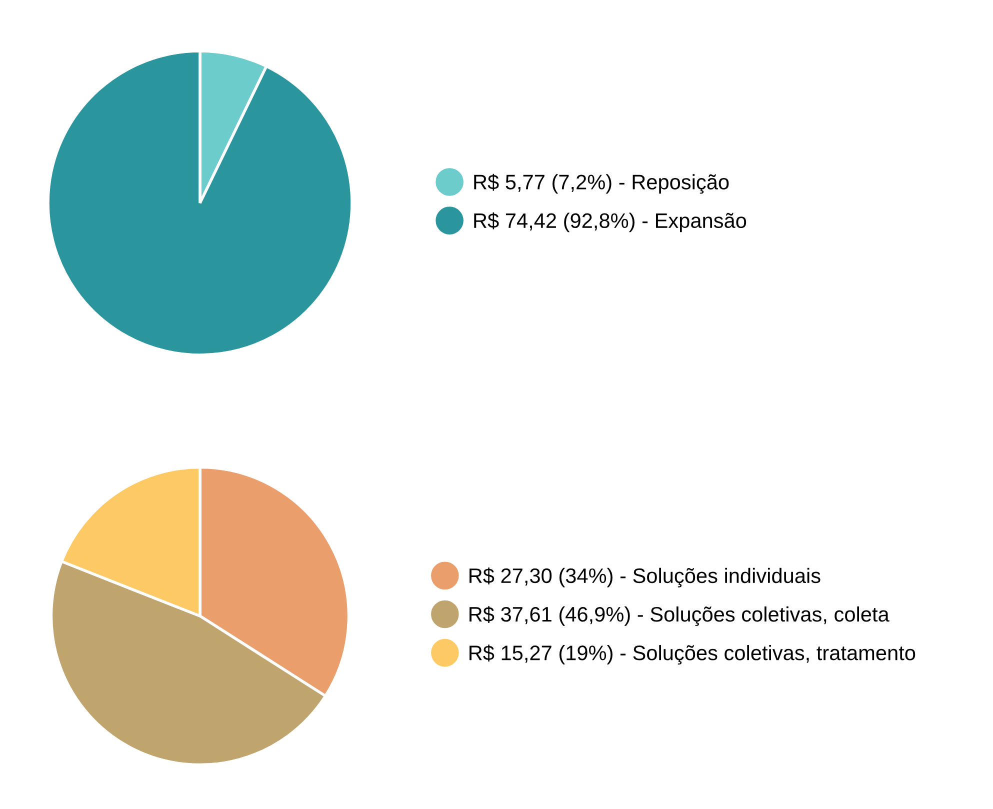 Image resolution: width=993 pixels, height=809 pixels. Describe the element at coordinates (645, 577) in the screenshot. I see `legend-label: R$ 27,30 (34%) - Soluções individuais` at that location.